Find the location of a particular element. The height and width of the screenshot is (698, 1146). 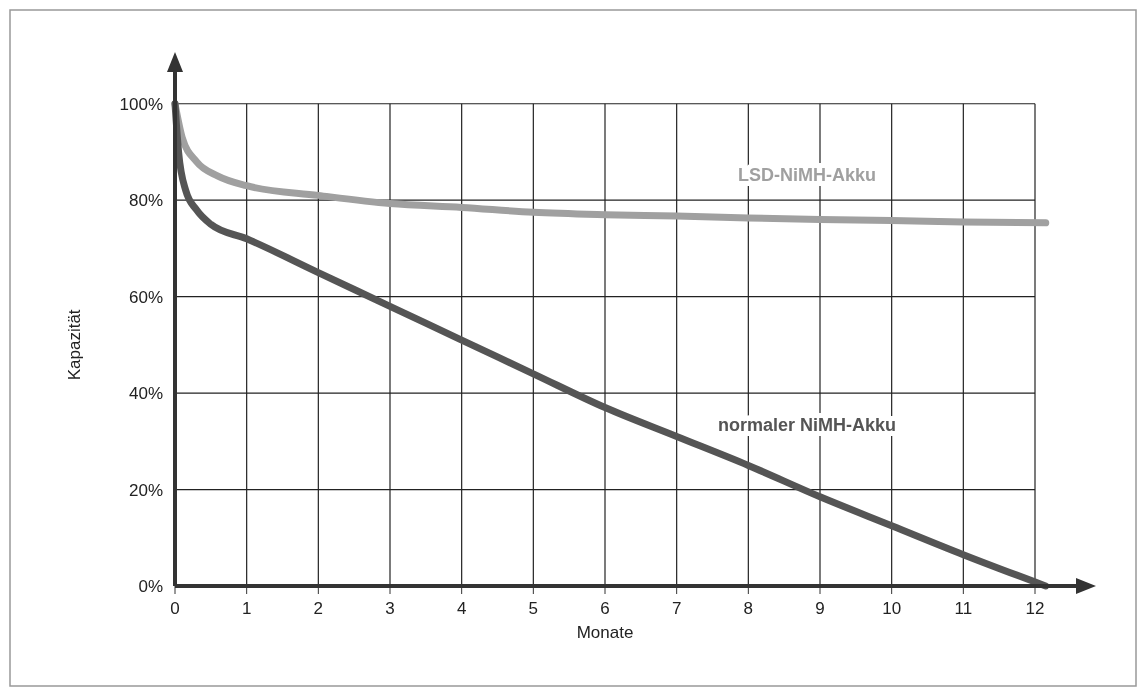

y-tick-label: 60% is located at coordinates (145, 297).